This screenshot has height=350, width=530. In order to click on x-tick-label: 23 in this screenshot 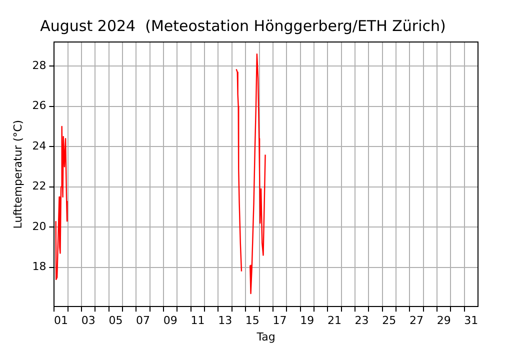, I will do `click(361, 321)`.